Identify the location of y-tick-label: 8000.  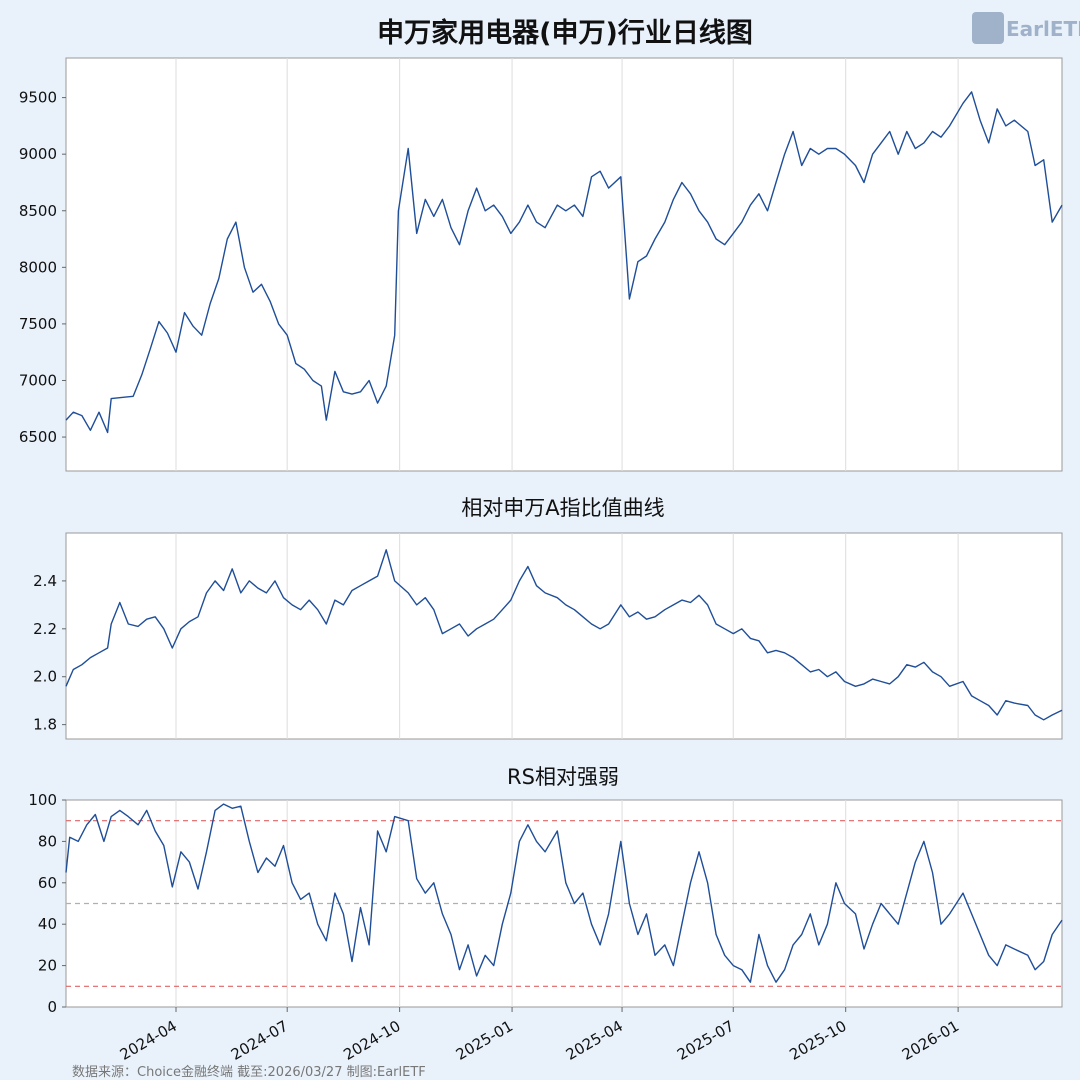
(38, 267).